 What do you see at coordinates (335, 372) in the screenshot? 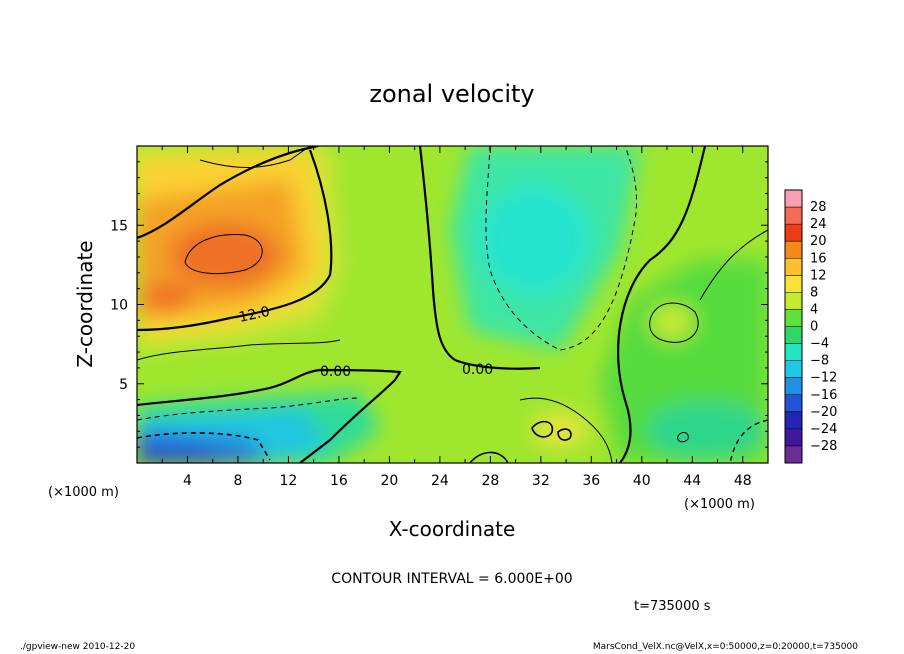
I see `contour-label-0-left: 0.00` at bounding box center [335, 372].